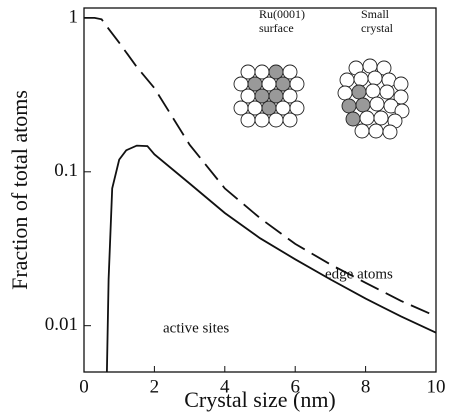 Image resolution: width=450 pixels, height=413 pixels. Describe the element at coordinates (19, 190) in the screenshot. I see `y-axis-title: Fraction of total atoms` at that location.